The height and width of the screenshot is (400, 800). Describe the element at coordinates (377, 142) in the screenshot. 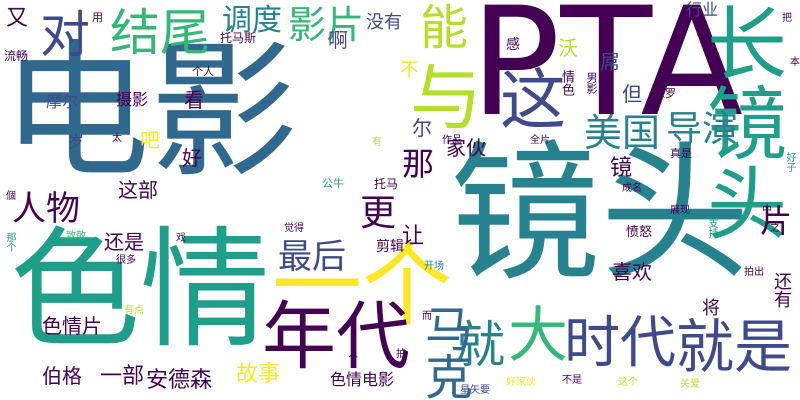

I see `word-you2: 有` at that location.